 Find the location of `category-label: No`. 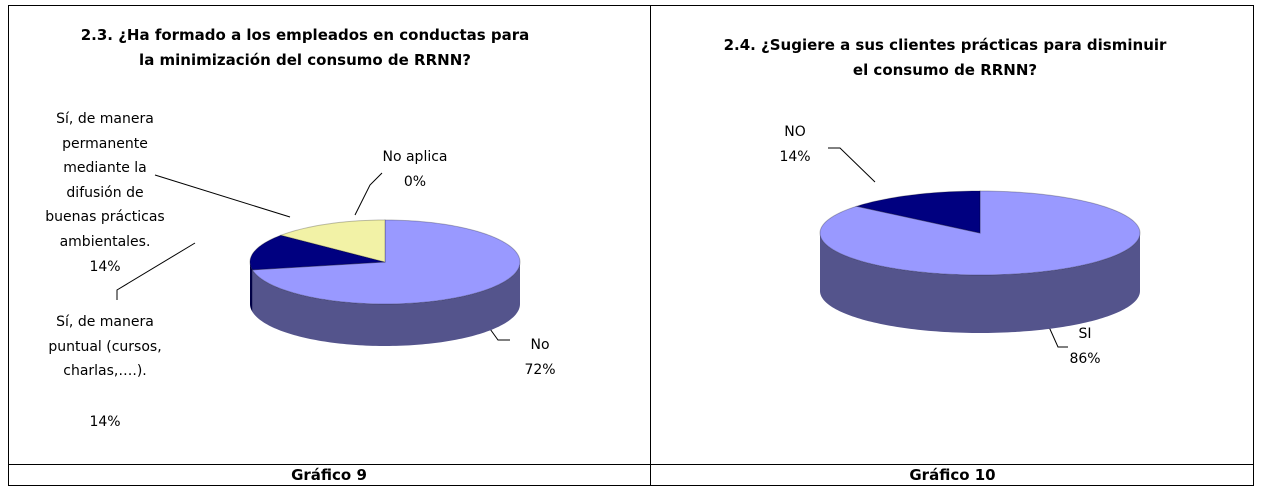

category-label: No is located at coordinates (540, 345).